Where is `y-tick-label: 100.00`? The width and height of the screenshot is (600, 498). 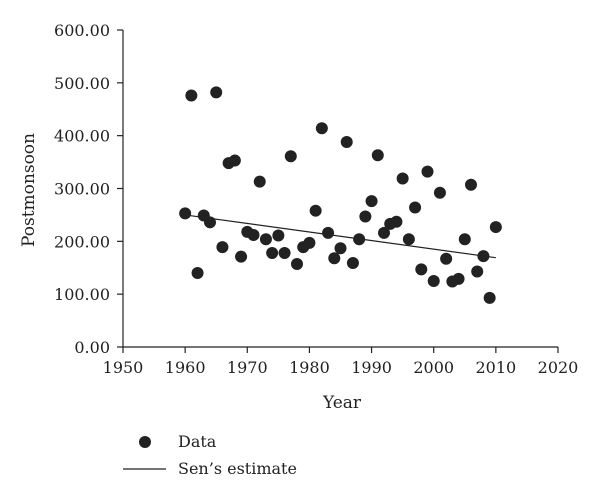
y-tick-label: 100.00 is located at coordinates (82, 294).